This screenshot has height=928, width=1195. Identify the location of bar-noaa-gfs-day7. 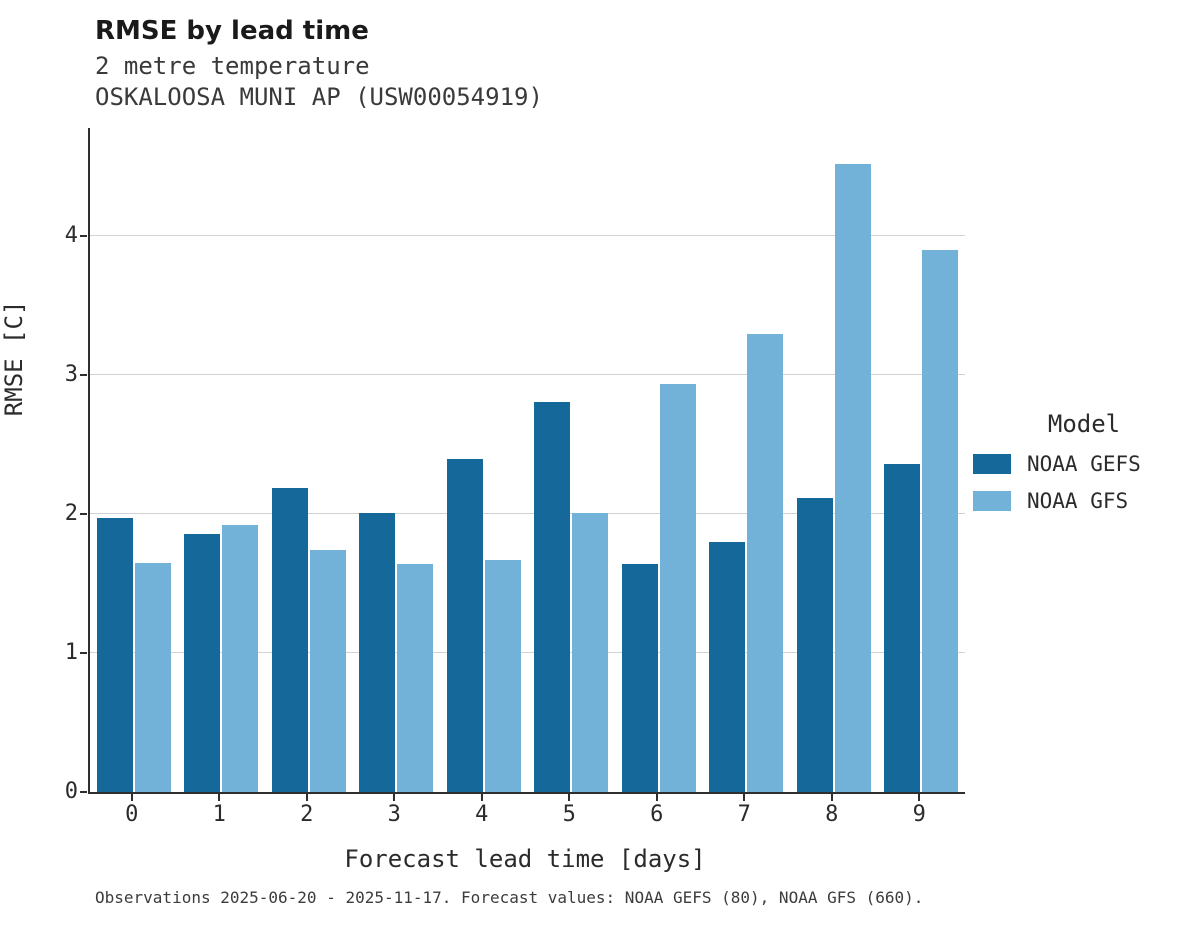
(765, 562).